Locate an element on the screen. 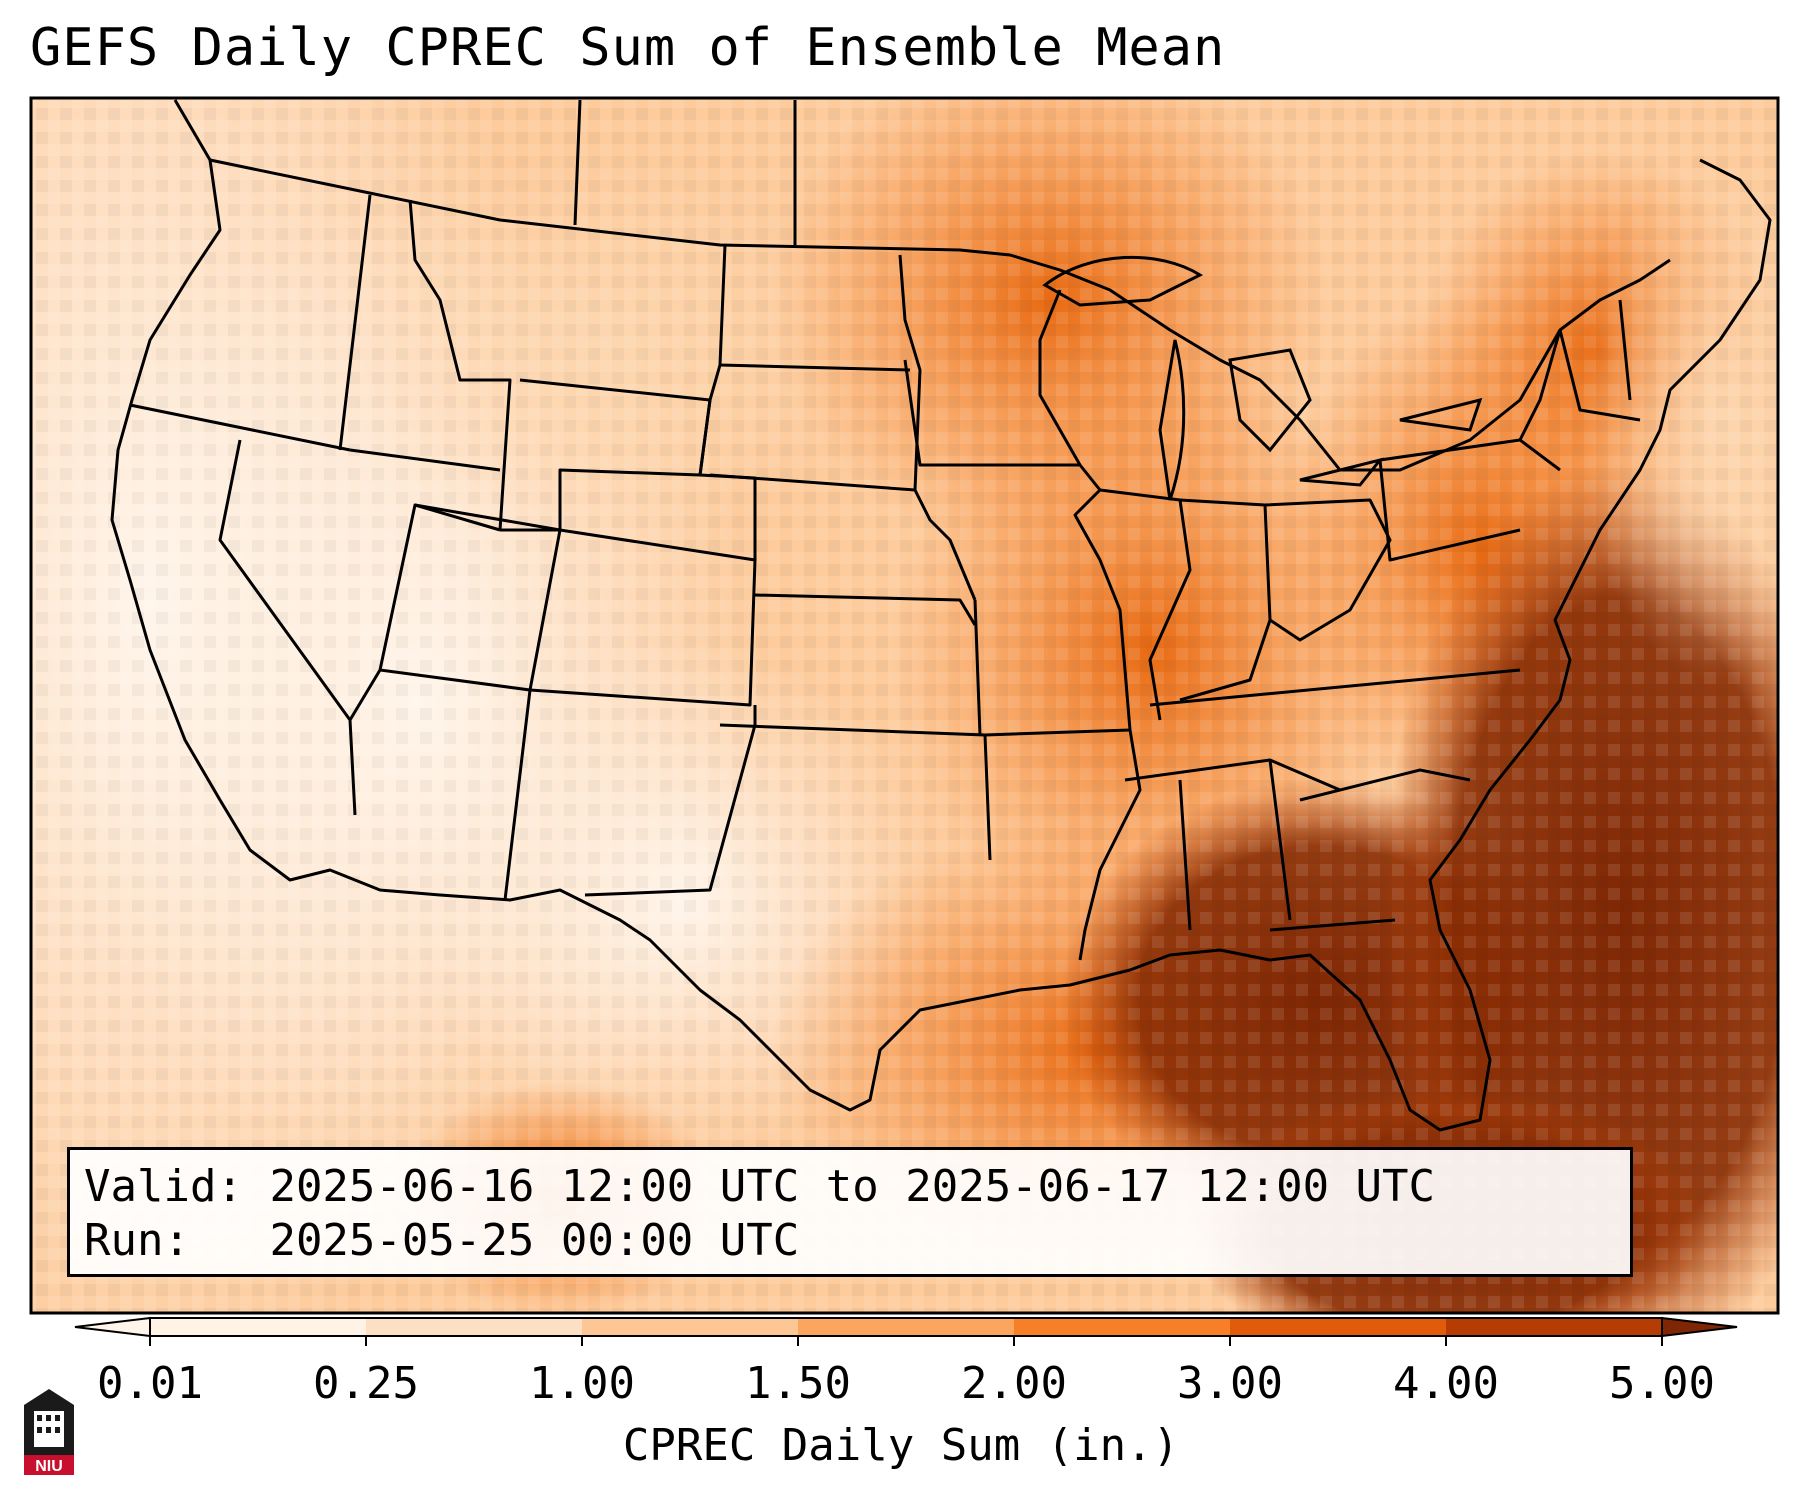  colorbar-axis-label: CPREC Daily Sum (in.) is located at coordinates (901, 1445).